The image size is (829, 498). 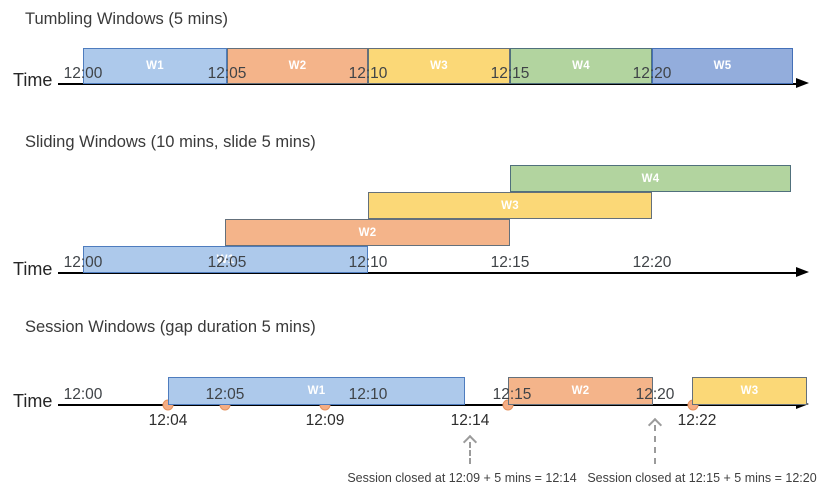 I want to click on window-tumbling-w5: W5, so click(x=722, y=66).